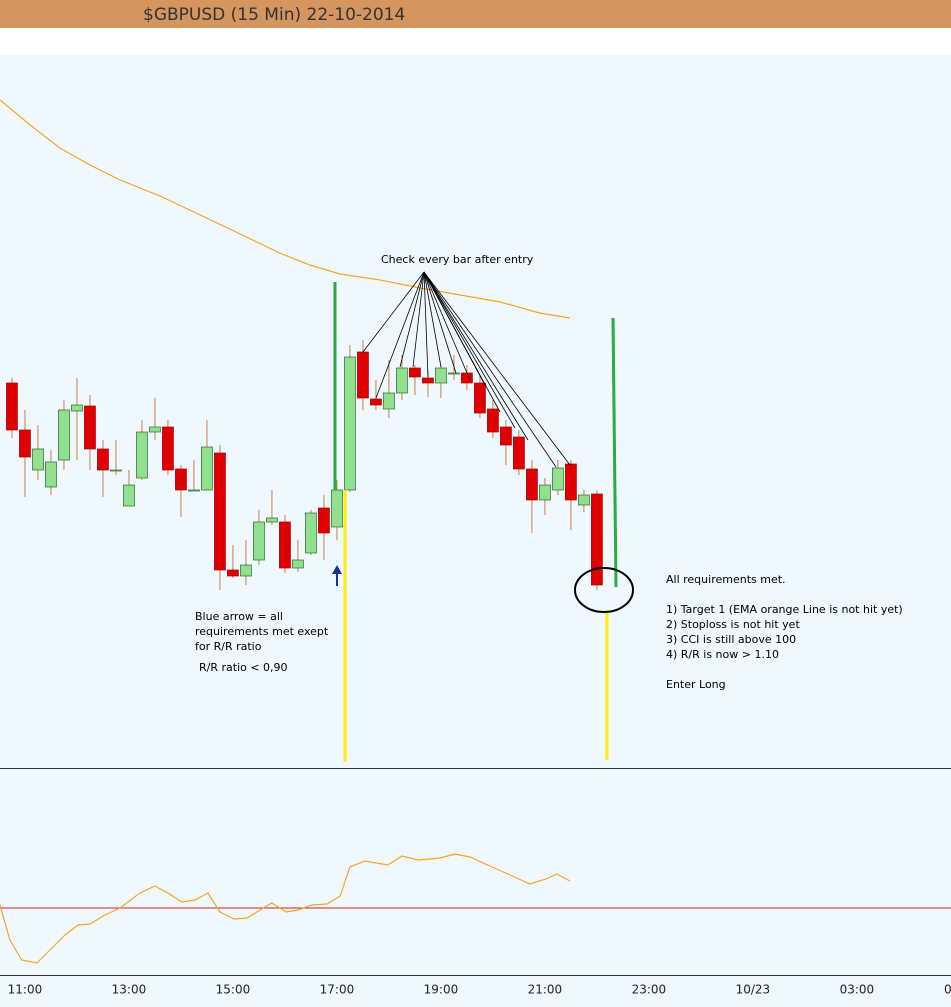  What do you see at coordinates (696, 684) in the screenshot?
I see `annotation: Enter Long` at bounding box center [696, 684].